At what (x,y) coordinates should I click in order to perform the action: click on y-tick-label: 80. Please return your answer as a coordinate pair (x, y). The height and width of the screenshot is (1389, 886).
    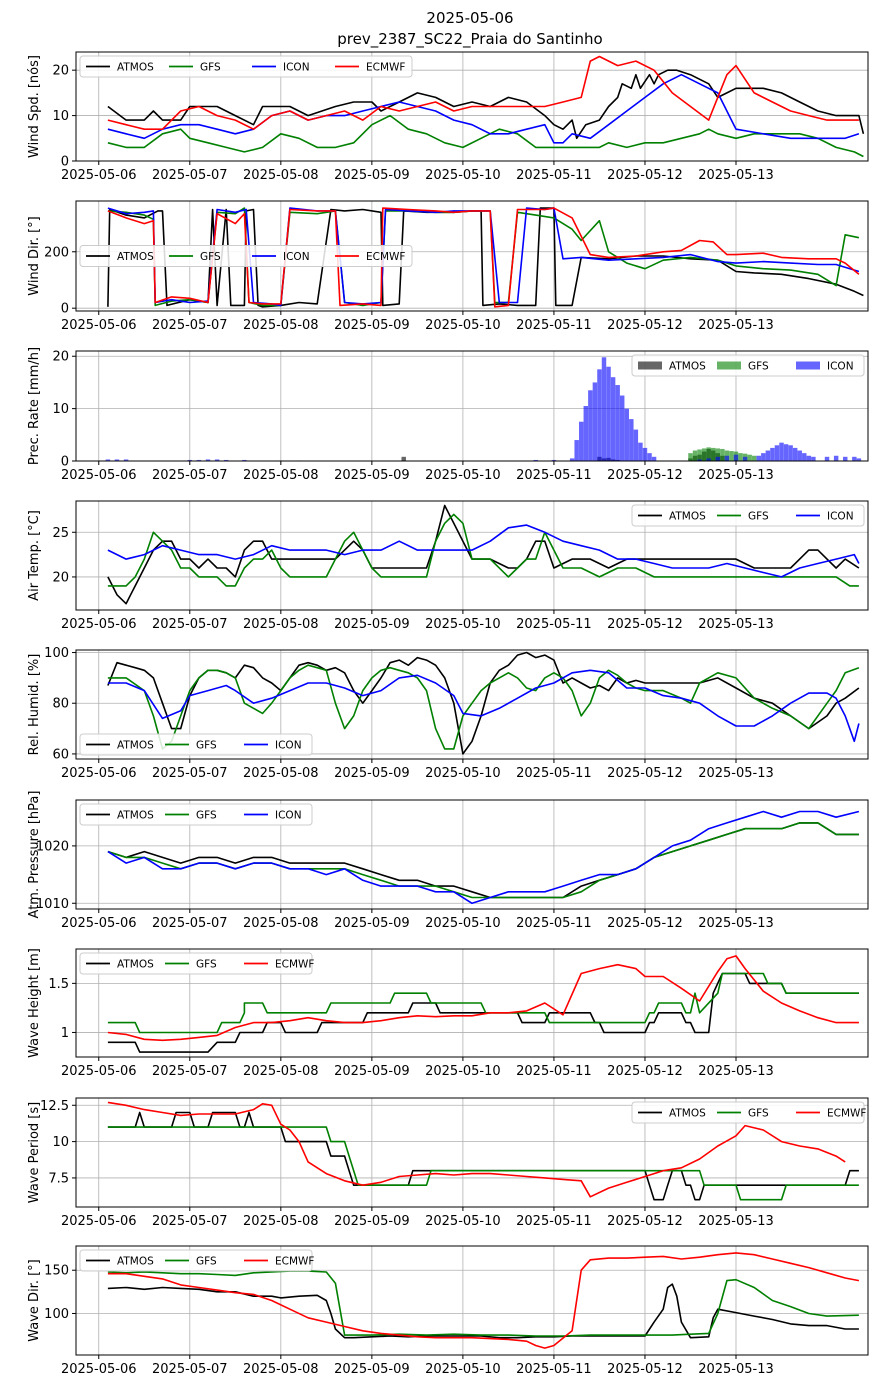
    Looking at the image, I should click on (60, 704).